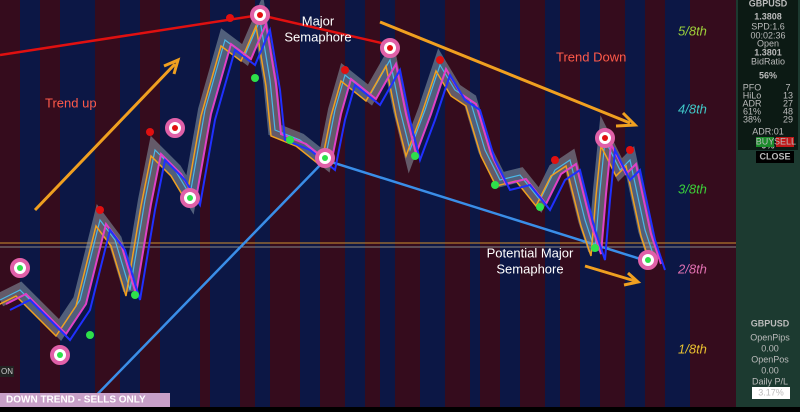 This screenshot has height=412, width=800. I want to click on level-label: 3/8th, so click(692, 188).